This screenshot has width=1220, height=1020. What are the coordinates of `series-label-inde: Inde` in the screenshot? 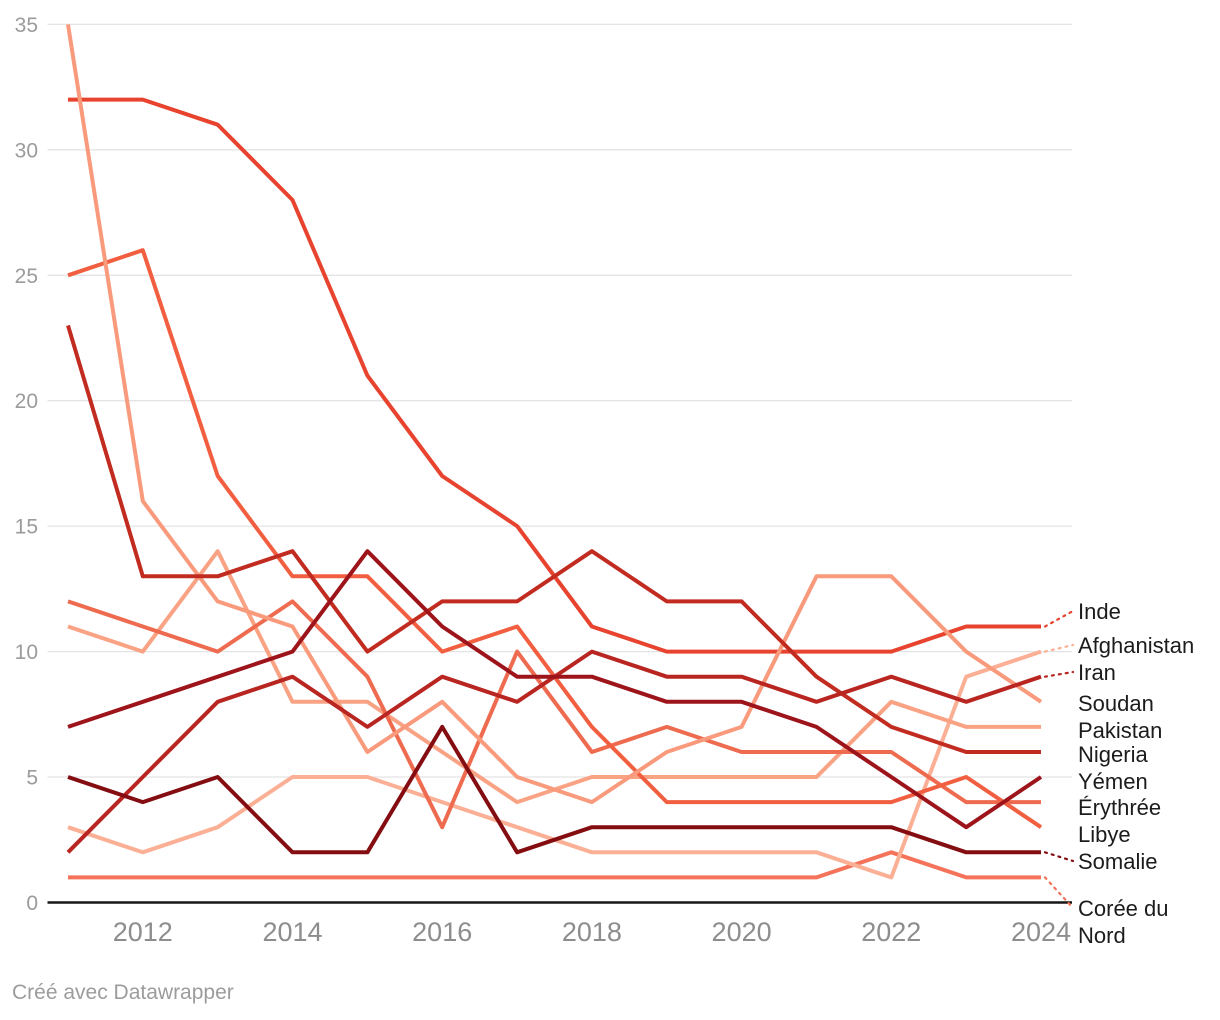 It's located at (1099, 611).